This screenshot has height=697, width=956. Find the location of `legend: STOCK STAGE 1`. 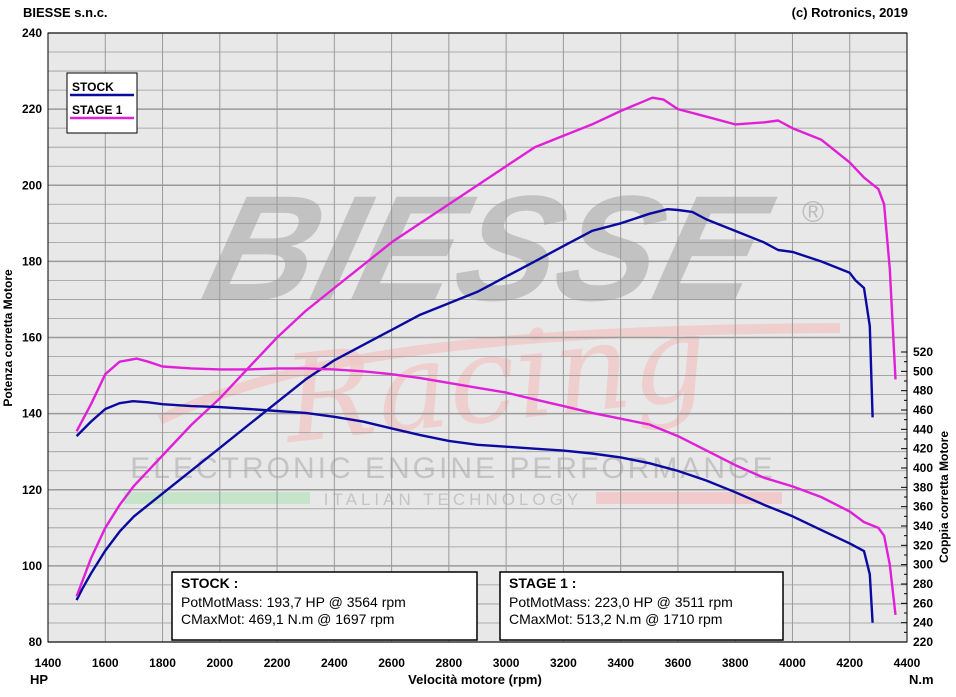

legend: STOCK STAGE 1 is located at coordinates (102, 103).